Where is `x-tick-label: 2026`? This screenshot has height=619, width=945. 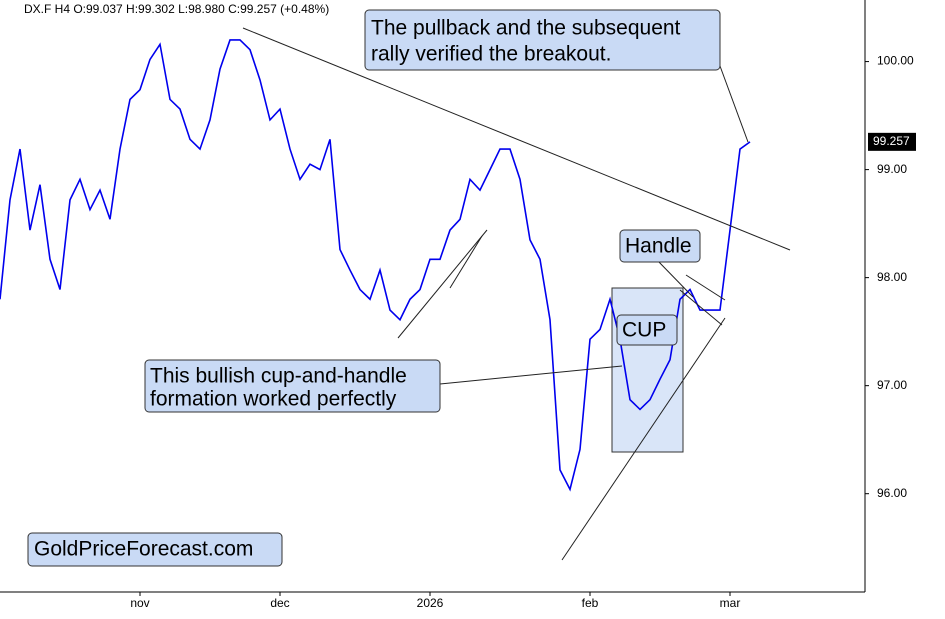
x-tick-label: 2026 is located at coordinates (430, 603).